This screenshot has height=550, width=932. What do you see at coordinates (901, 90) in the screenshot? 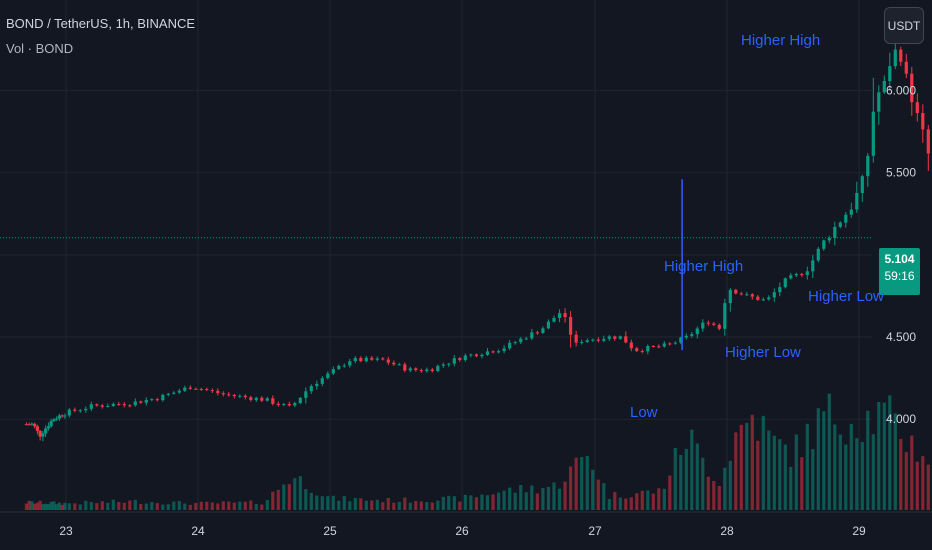
I see `y-tick-label: 6.000` at bounding box center [901, 90].